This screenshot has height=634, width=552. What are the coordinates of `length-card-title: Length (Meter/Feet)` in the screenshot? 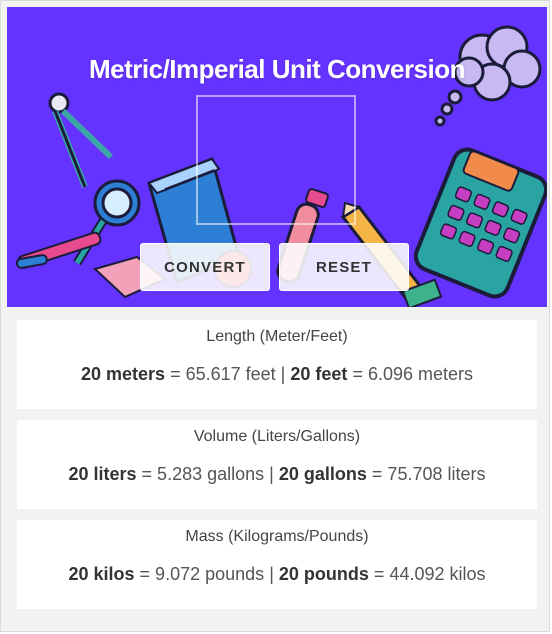 It's located at (277, 336).